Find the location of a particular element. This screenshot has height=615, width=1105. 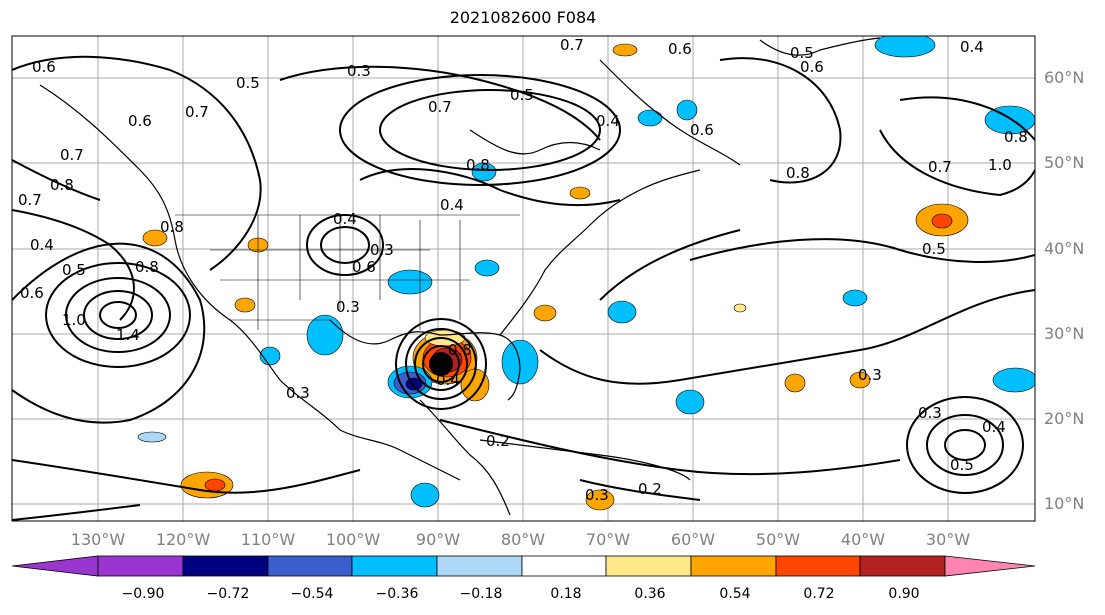

lon-label-40w: 40°W is located at coordinates (863, 539).